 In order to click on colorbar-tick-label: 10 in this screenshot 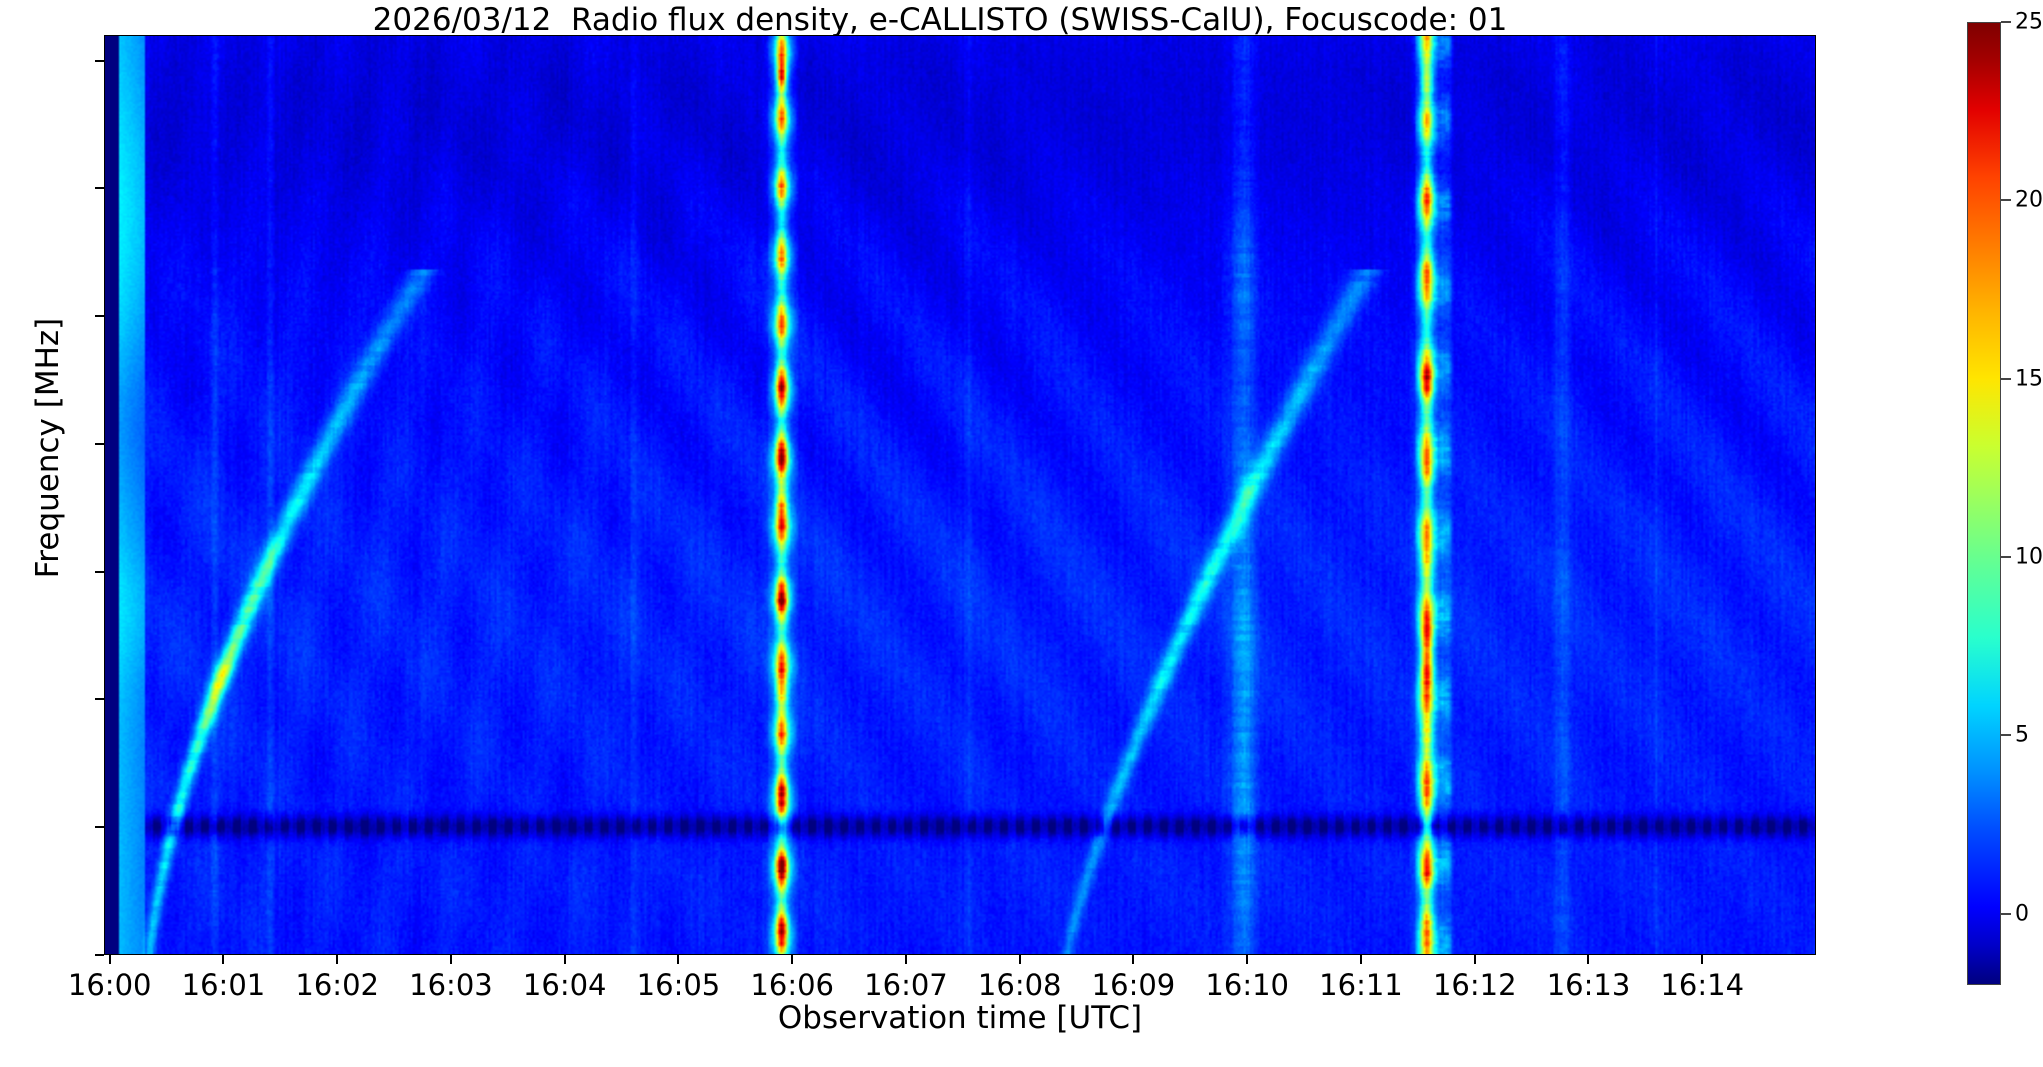, I will do `click(2029, 557)`.